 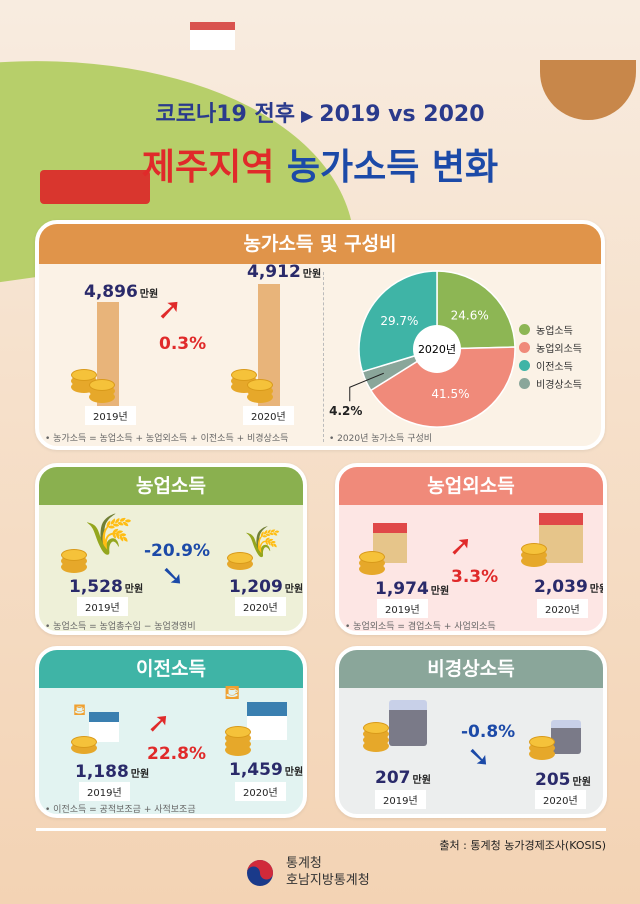 I want to click on change-percent: 0.3%, so click(x=183, y=344).